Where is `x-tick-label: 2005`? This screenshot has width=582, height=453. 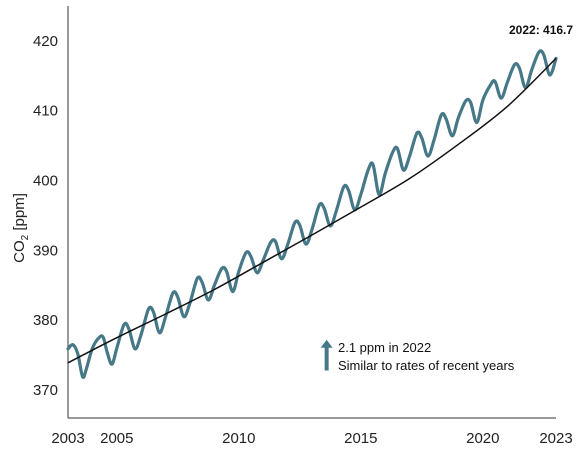 x-tick-label: 2005 is located at coordinates (116, 438).